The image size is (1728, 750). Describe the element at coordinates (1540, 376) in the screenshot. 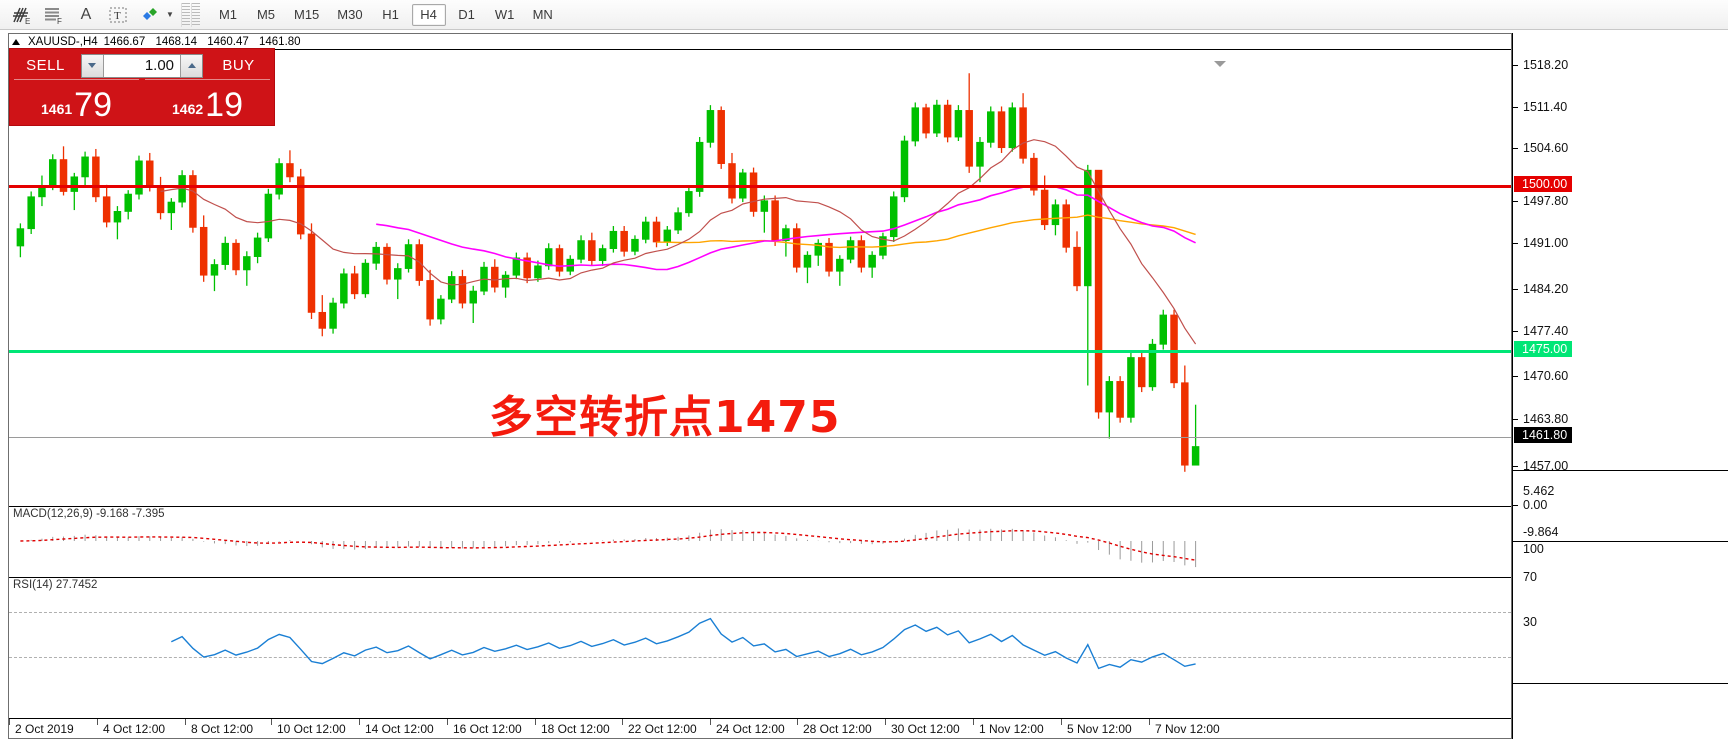

I see `price-tick: 1470.60` at that location.